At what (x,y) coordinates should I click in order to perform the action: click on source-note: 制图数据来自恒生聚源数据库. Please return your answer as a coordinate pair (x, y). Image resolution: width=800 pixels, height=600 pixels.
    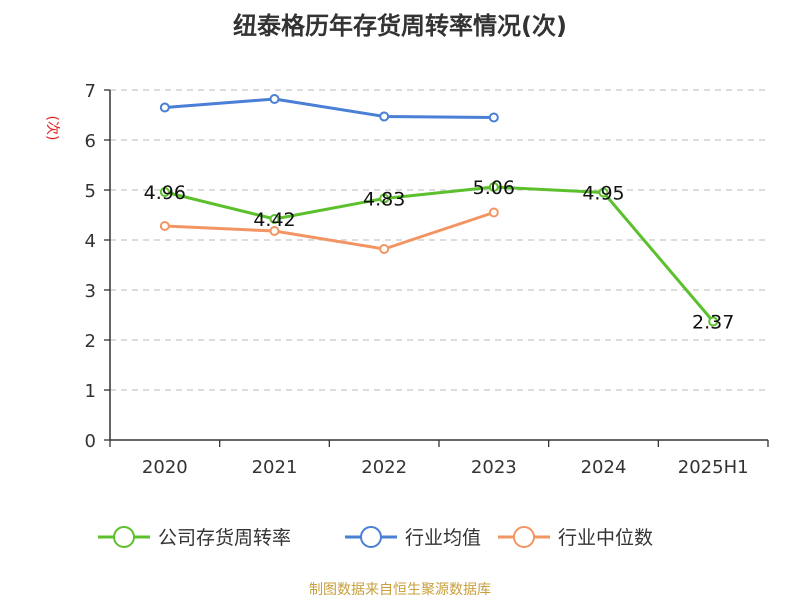
    Looking at the image, I should click on (400, 590).